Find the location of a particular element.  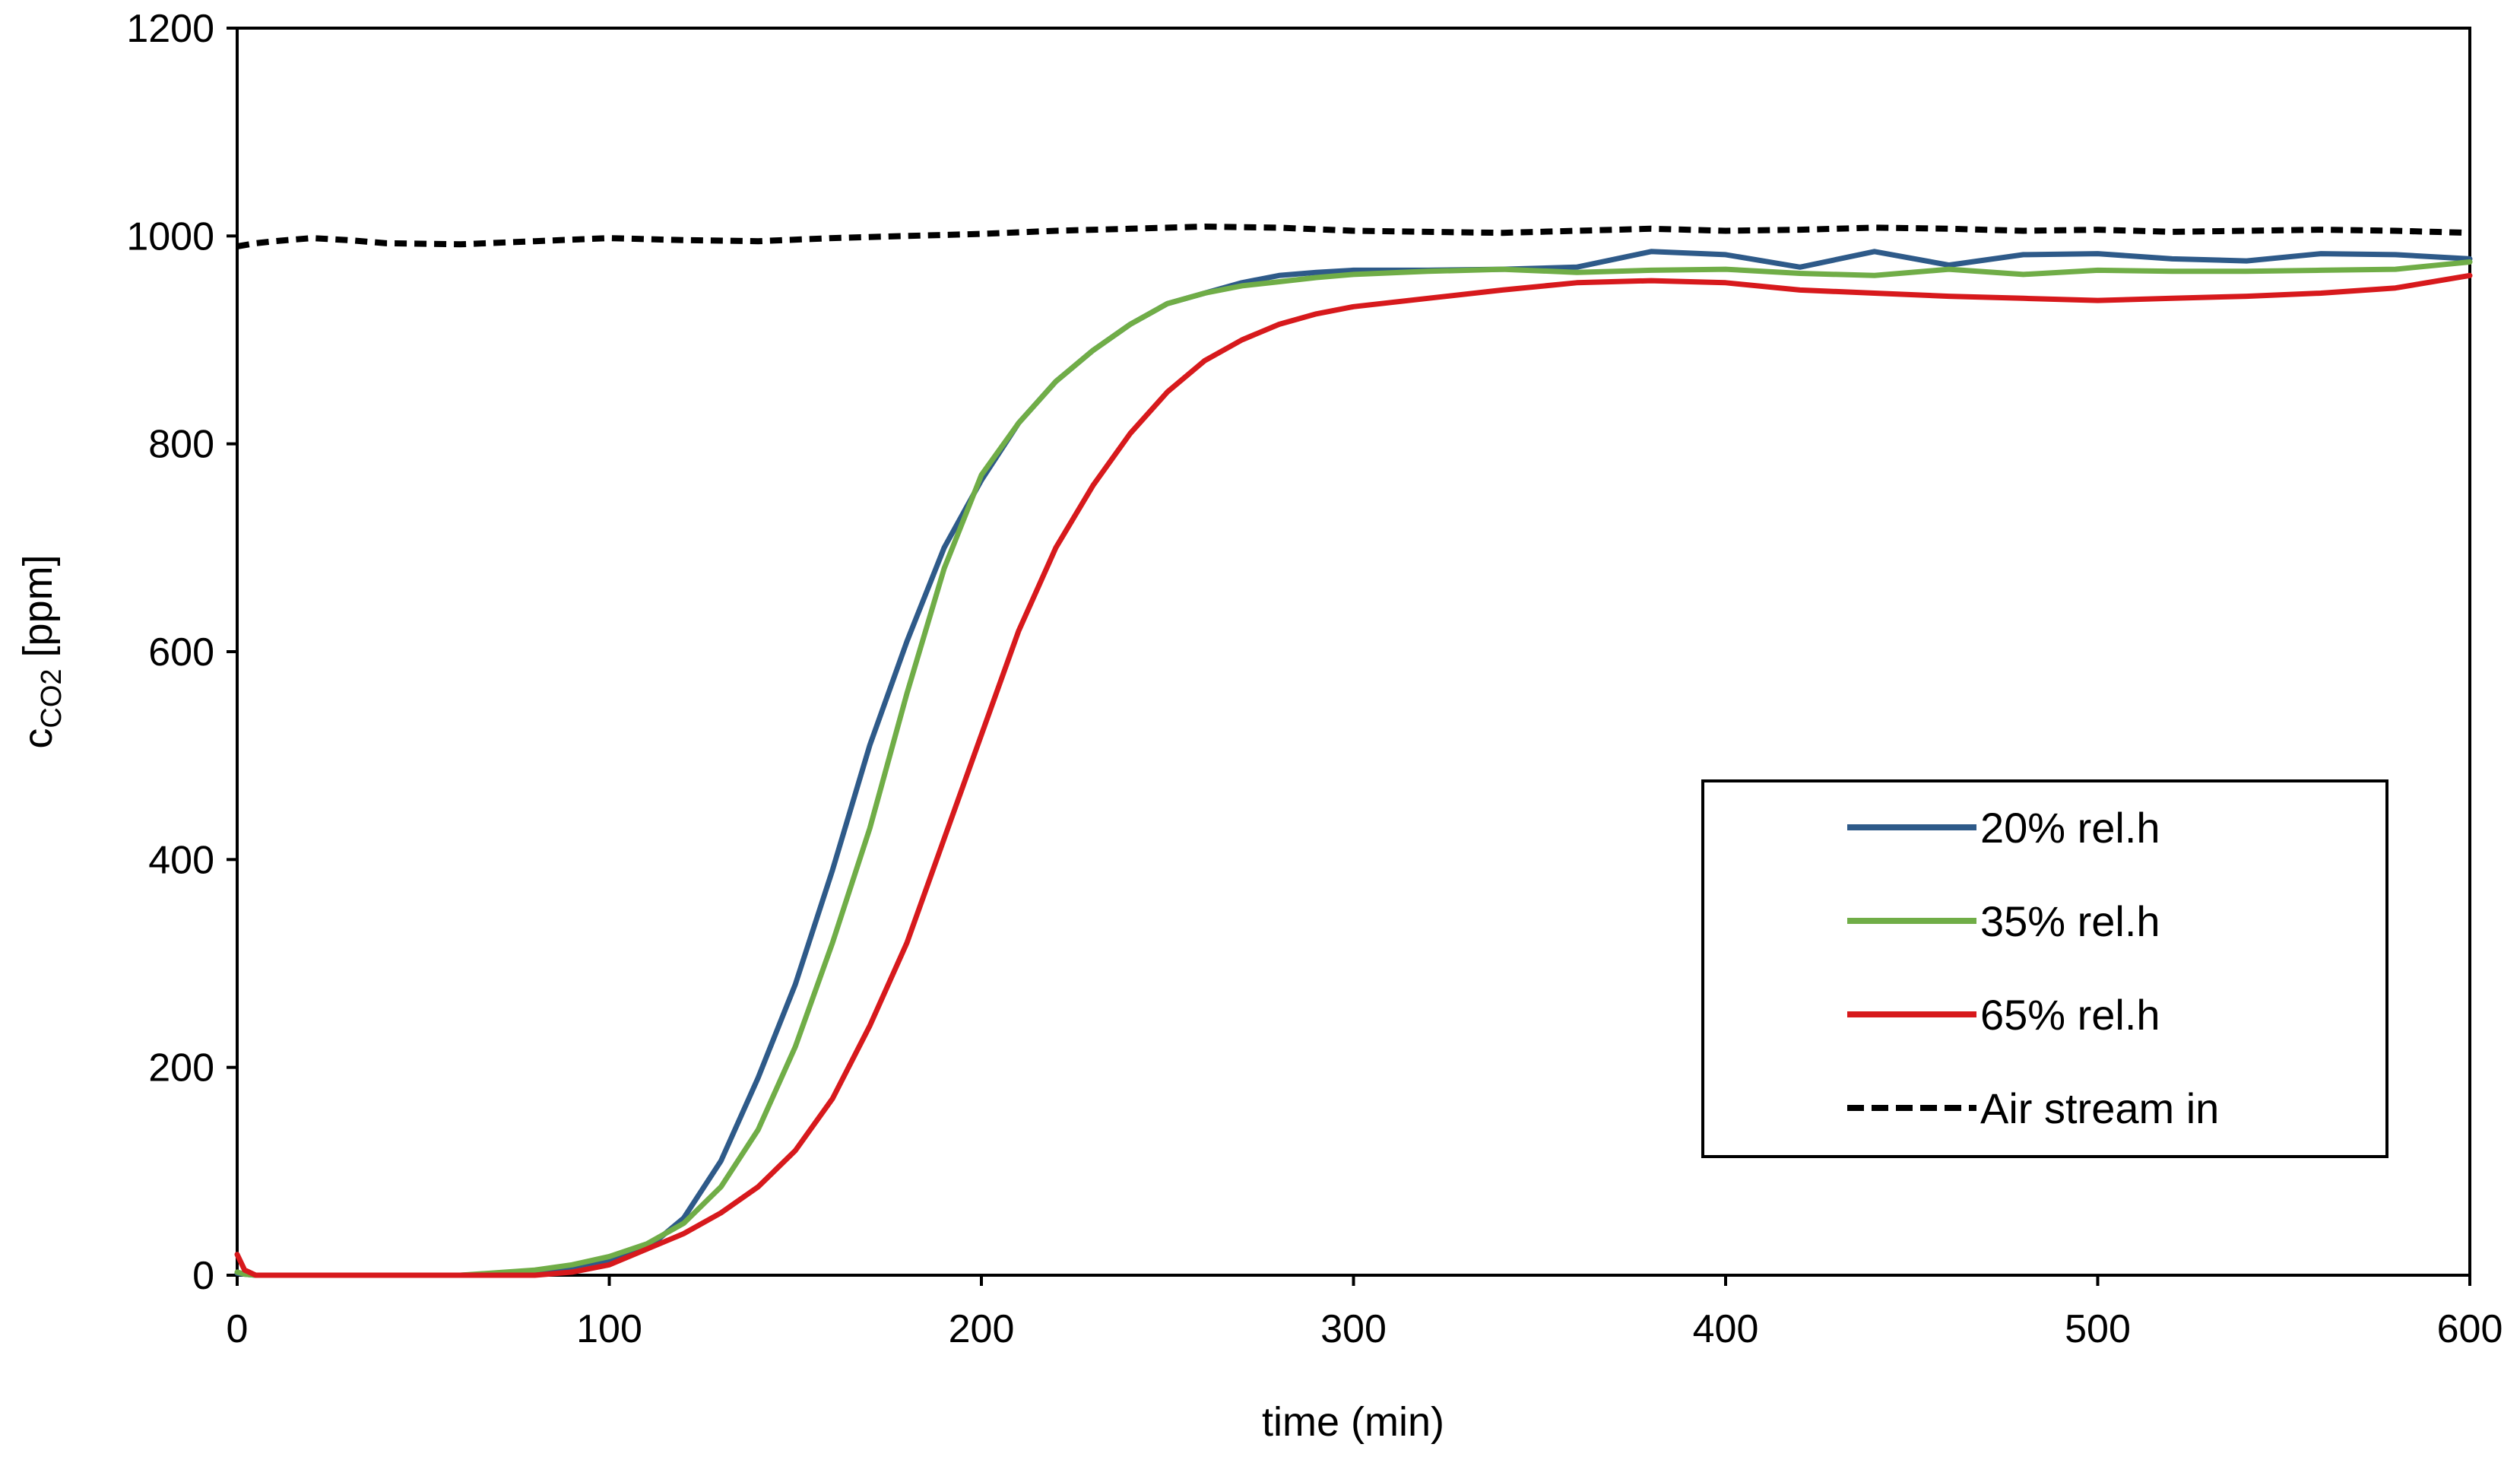

y-tick-label-800: 800 is located at coordinates (181, 445).